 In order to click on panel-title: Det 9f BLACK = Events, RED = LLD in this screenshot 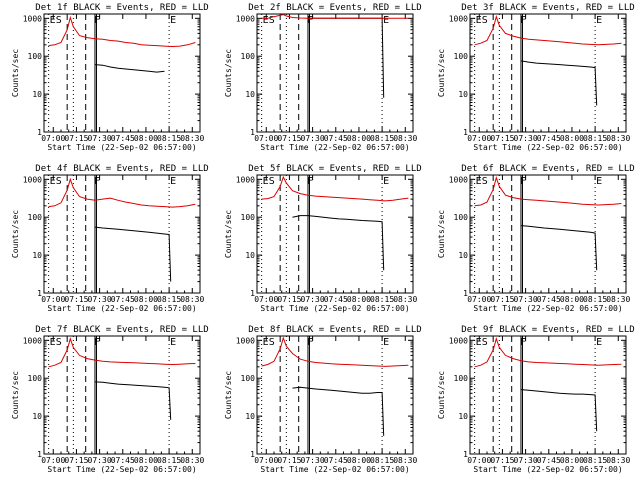, I will do `click(547, 330)`.